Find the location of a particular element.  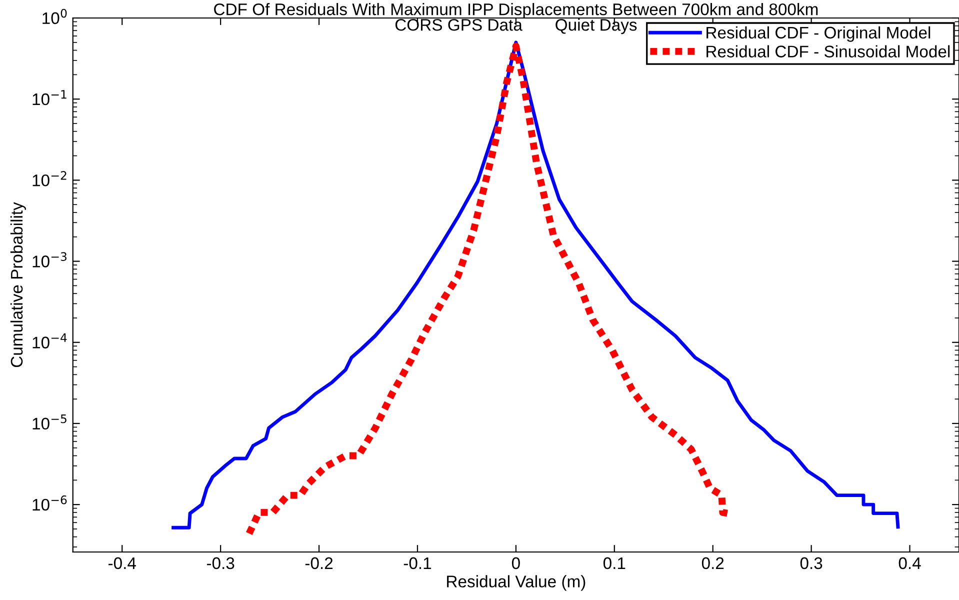

y-tick-label: 10$^{−3}$ is located at coordinates (49, 260).